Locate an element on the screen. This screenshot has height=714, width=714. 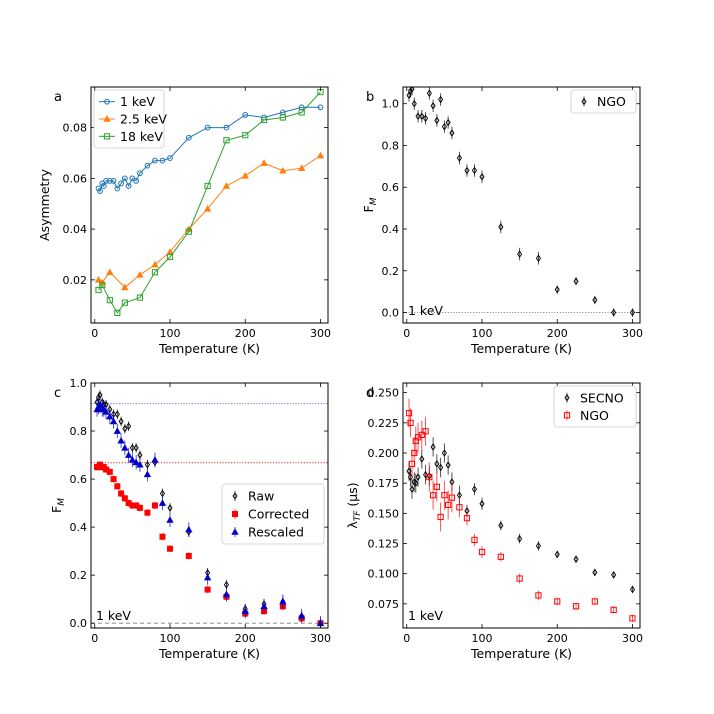
legend-label: NGO is located at coordinates (594, 415).